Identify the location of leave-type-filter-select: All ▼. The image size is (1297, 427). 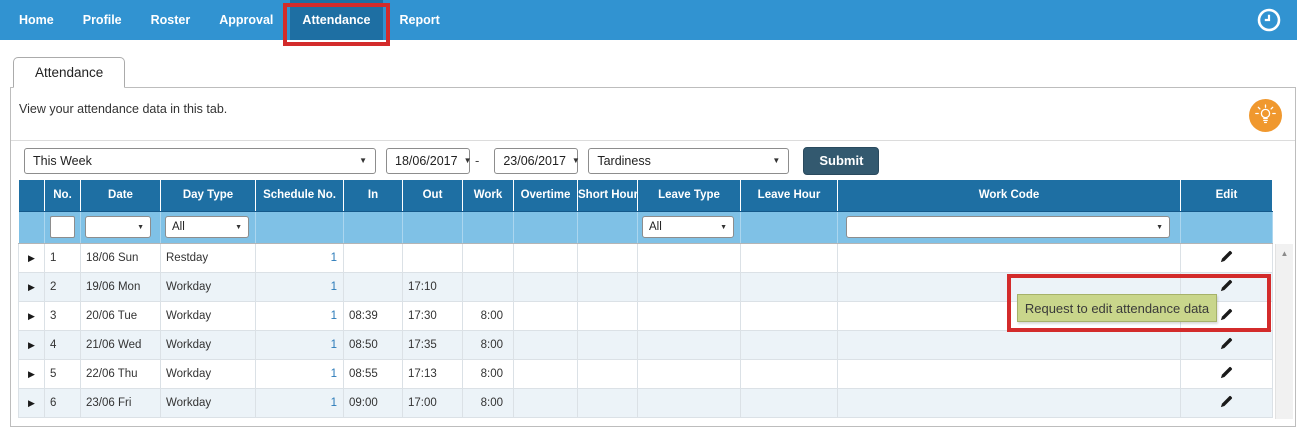
(688, 227).